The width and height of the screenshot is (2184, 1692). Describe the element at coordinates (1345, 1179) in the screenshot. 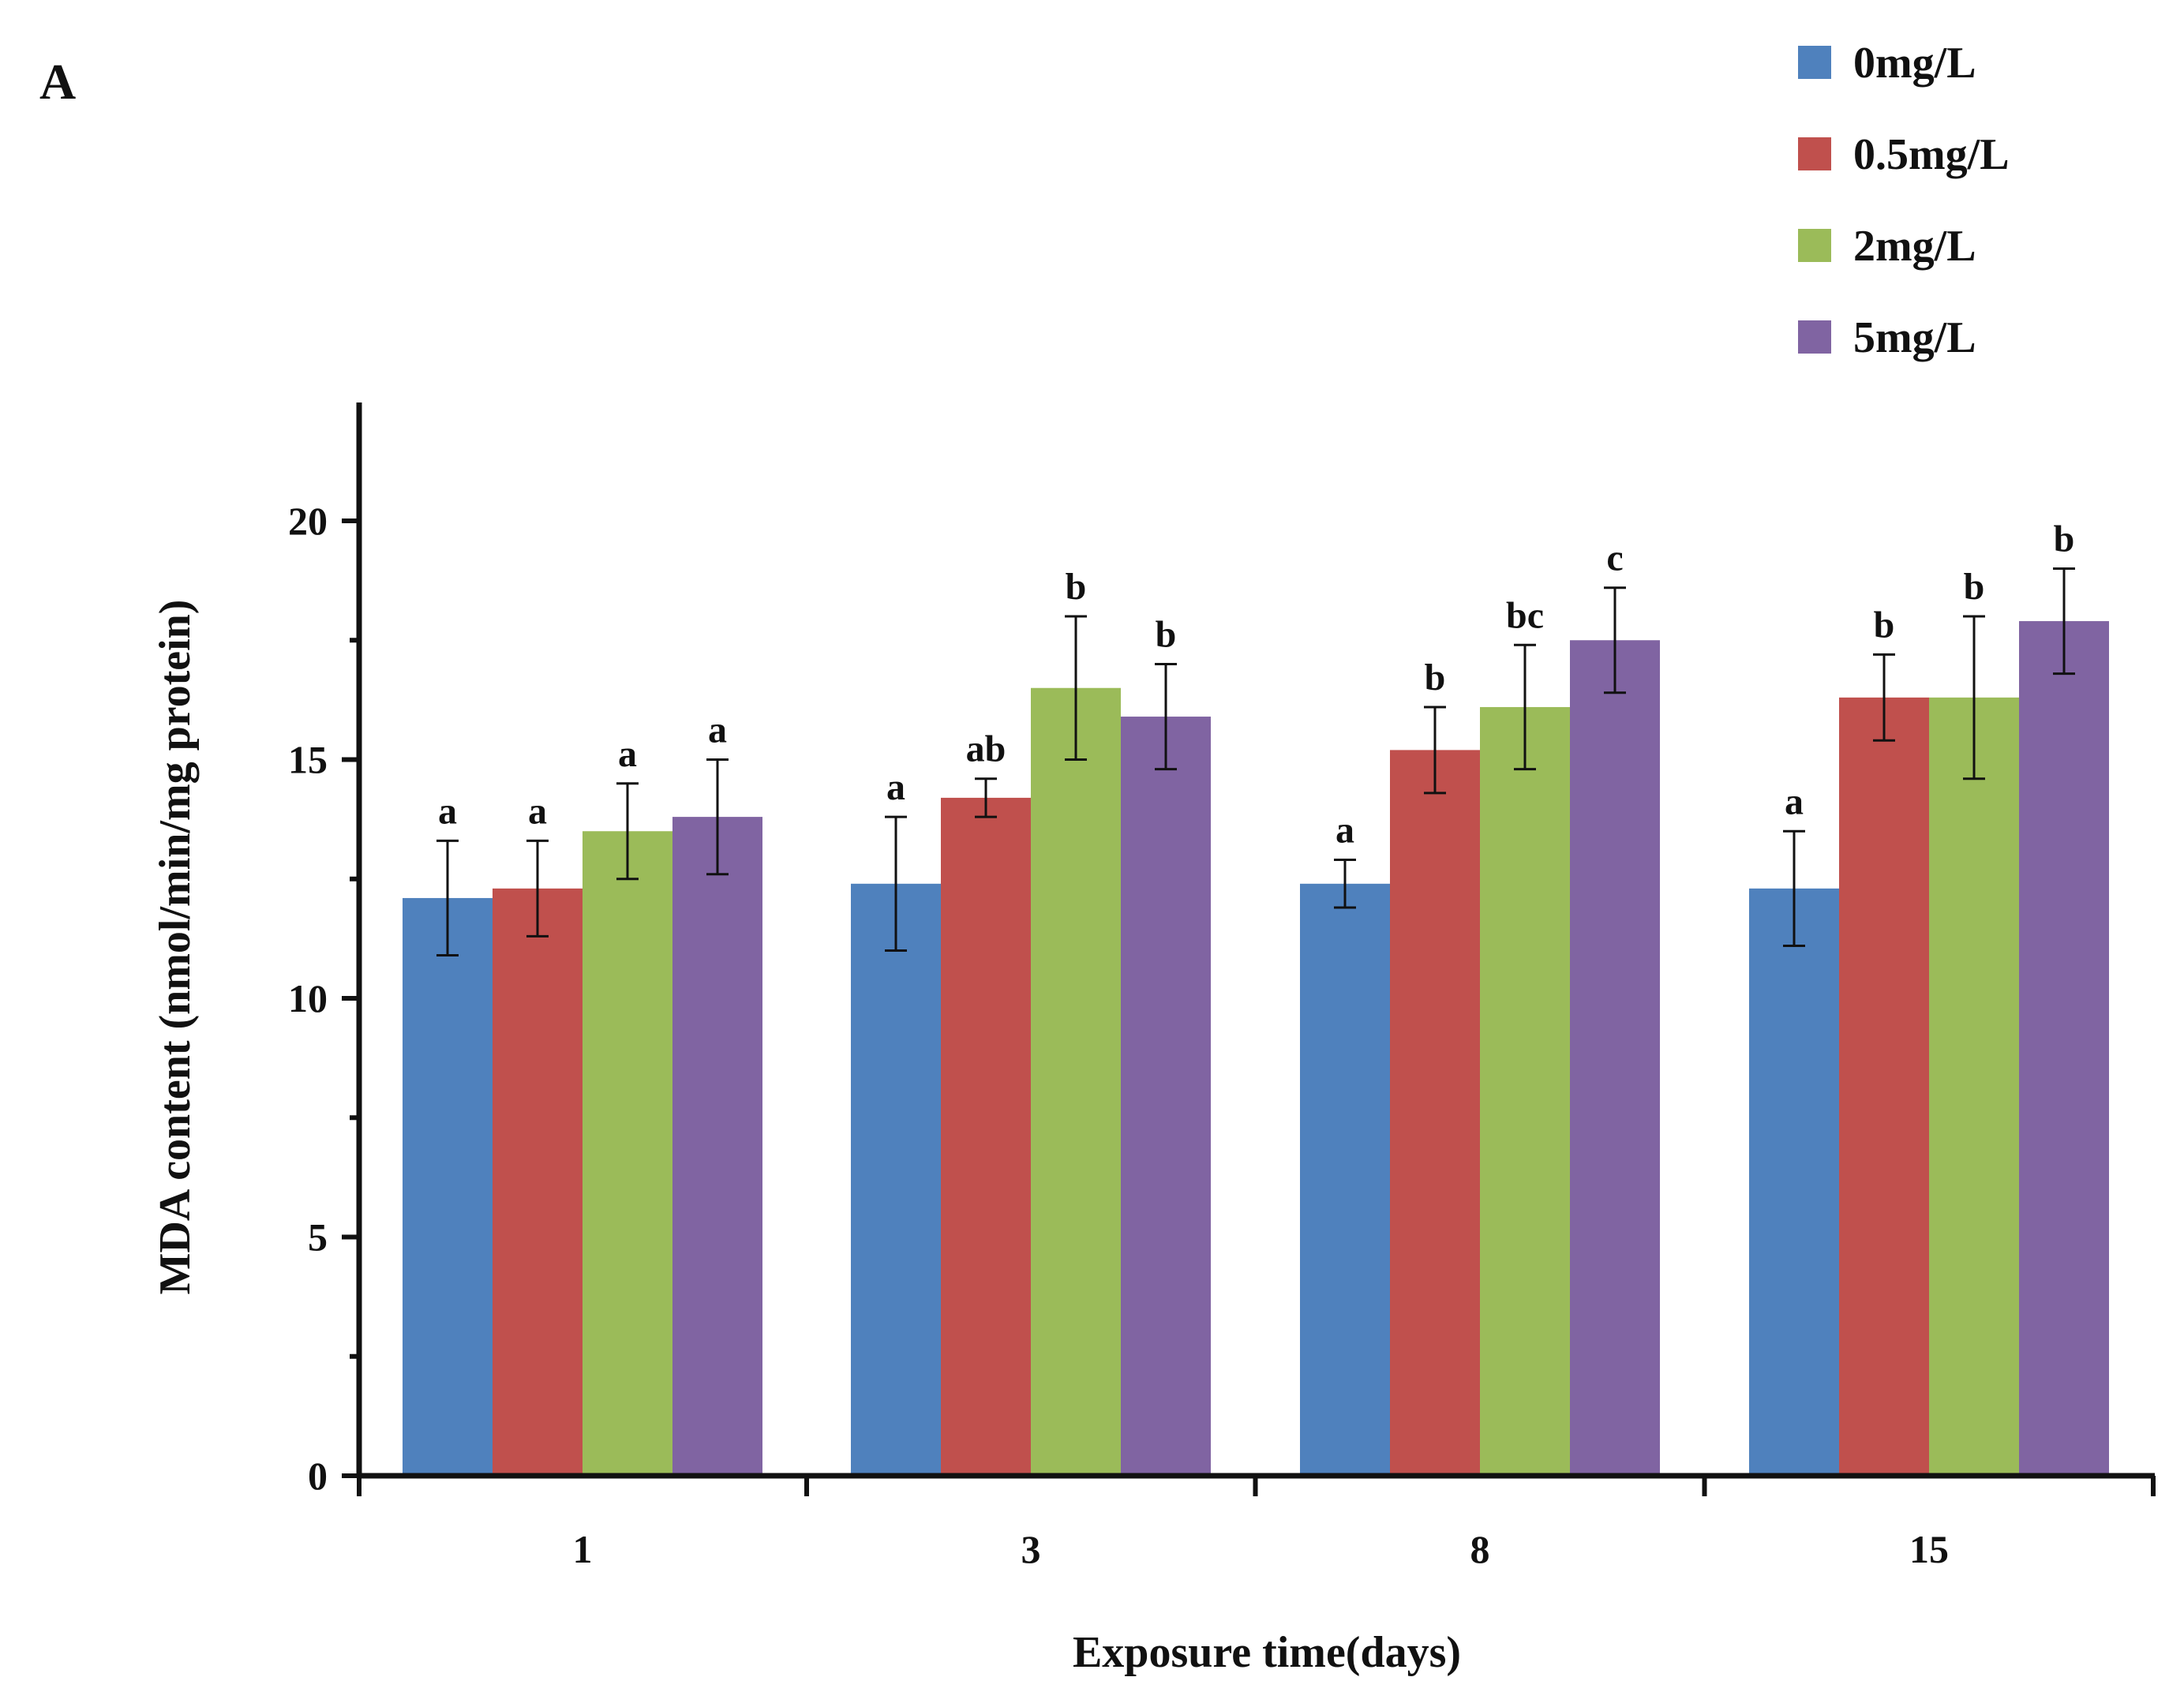

I see `bar-0mg/L-day-8` at that location.